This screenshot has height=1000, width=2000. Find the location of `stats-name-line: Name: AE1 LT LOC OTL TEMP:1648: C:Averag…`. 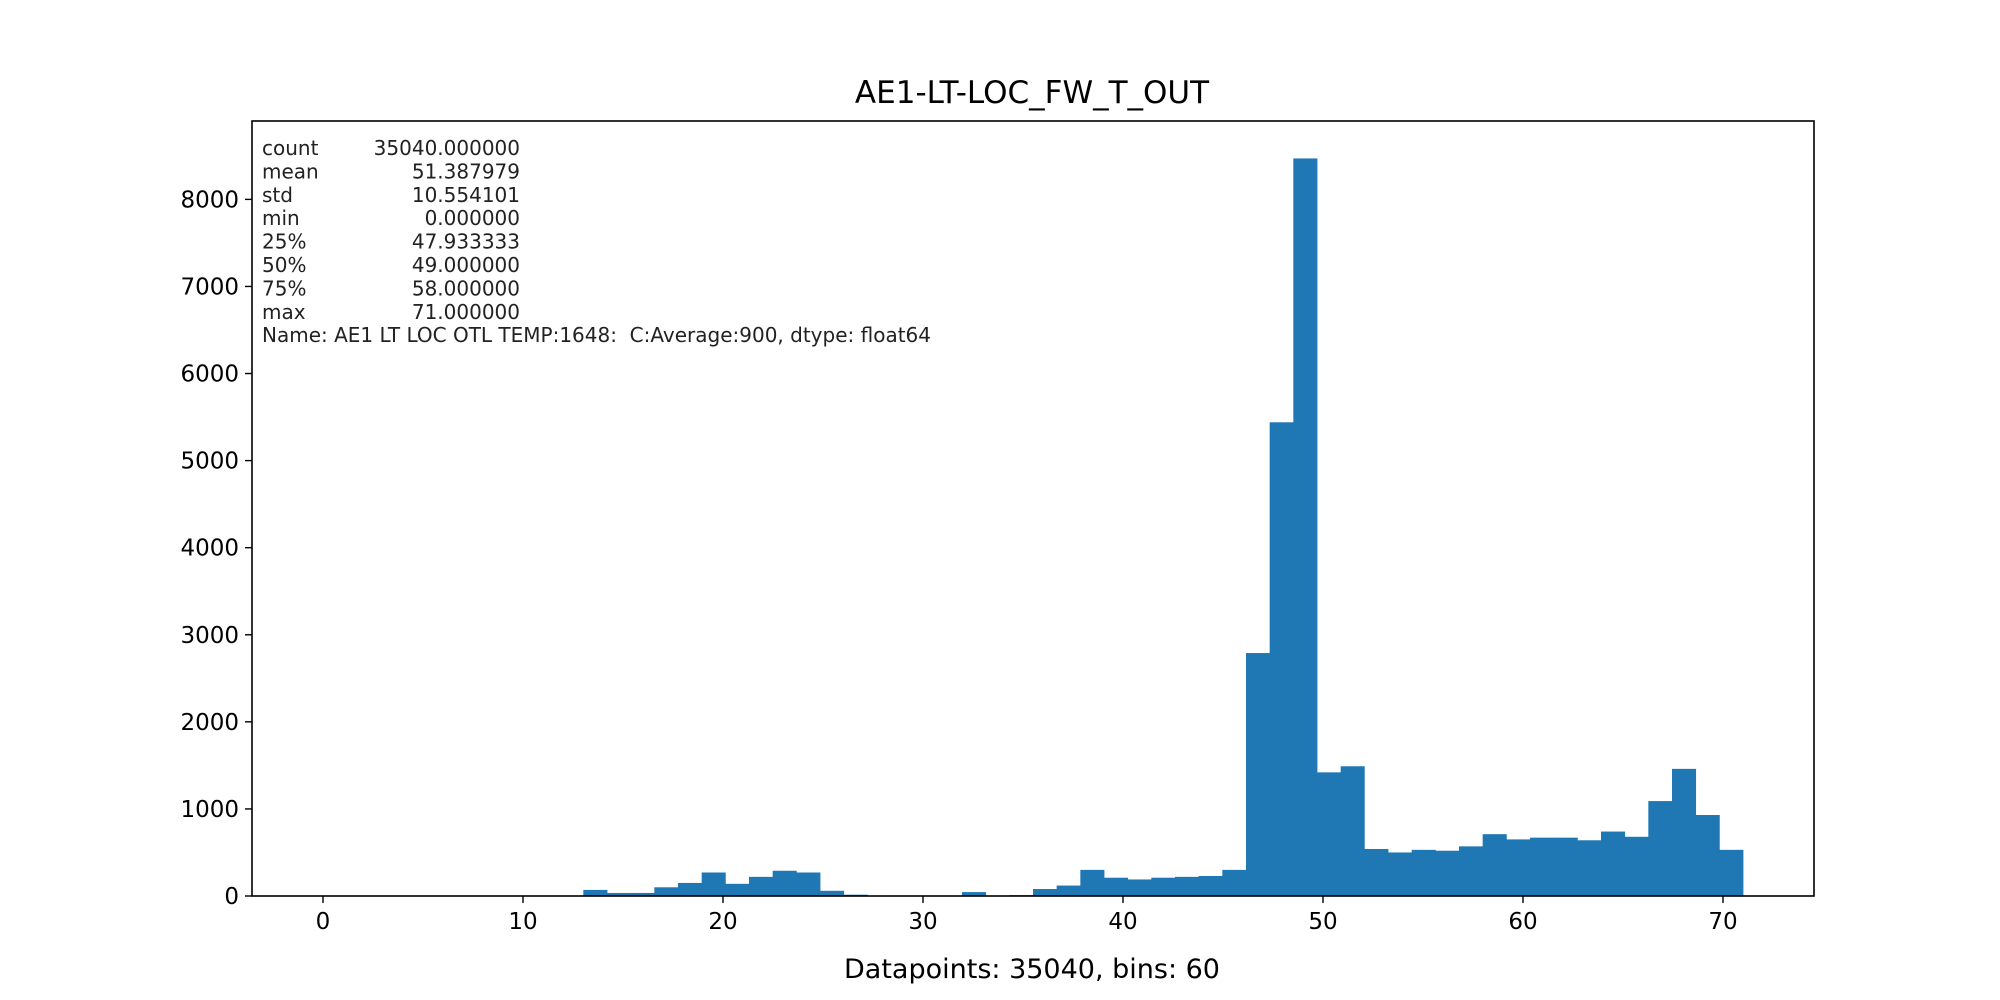

stats-name-line: Name: AE1 LT LOC OTL TEMP:1648: C:Averag… is located at coordinates (596, 335).